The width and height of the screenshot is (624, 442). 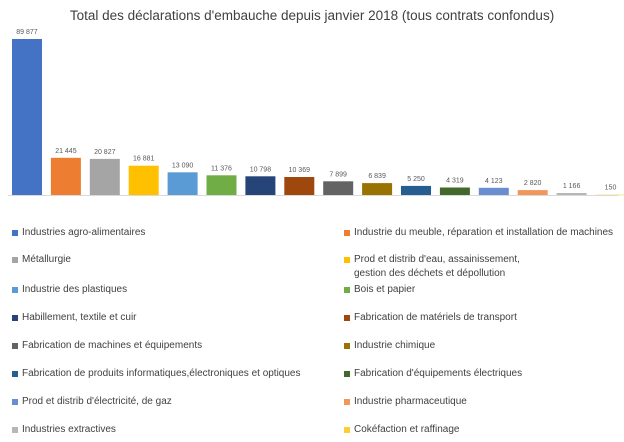 I want to click on legend-label: Industrie chimique, so click(x=395, y=345).